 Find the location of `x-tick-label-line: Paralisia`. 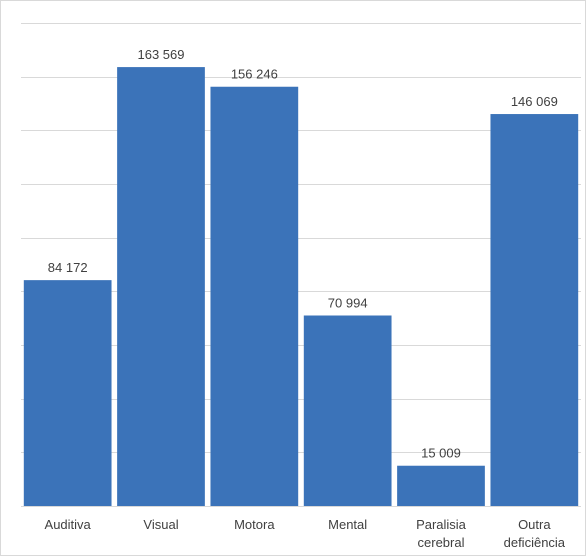

x-tick-label-line: Paralisia is located at coordinates (441, 524).